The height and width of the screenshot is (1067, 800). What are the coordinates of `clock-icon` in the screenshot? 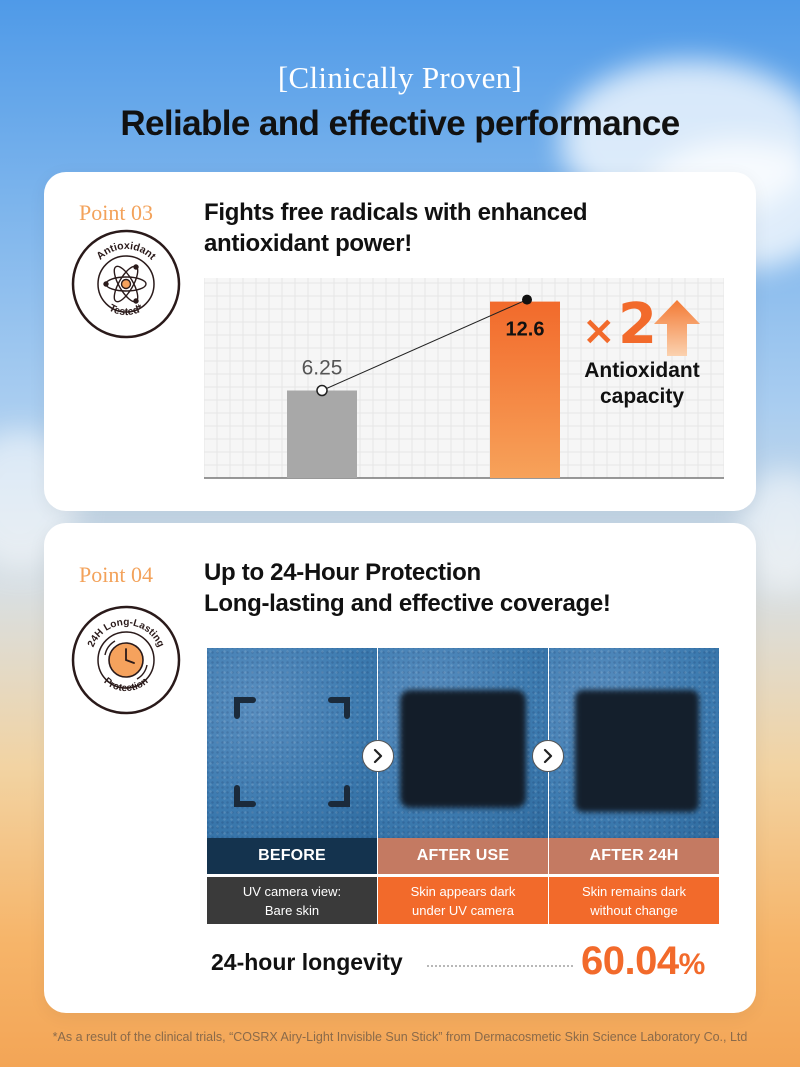 It's located at (126, 660).